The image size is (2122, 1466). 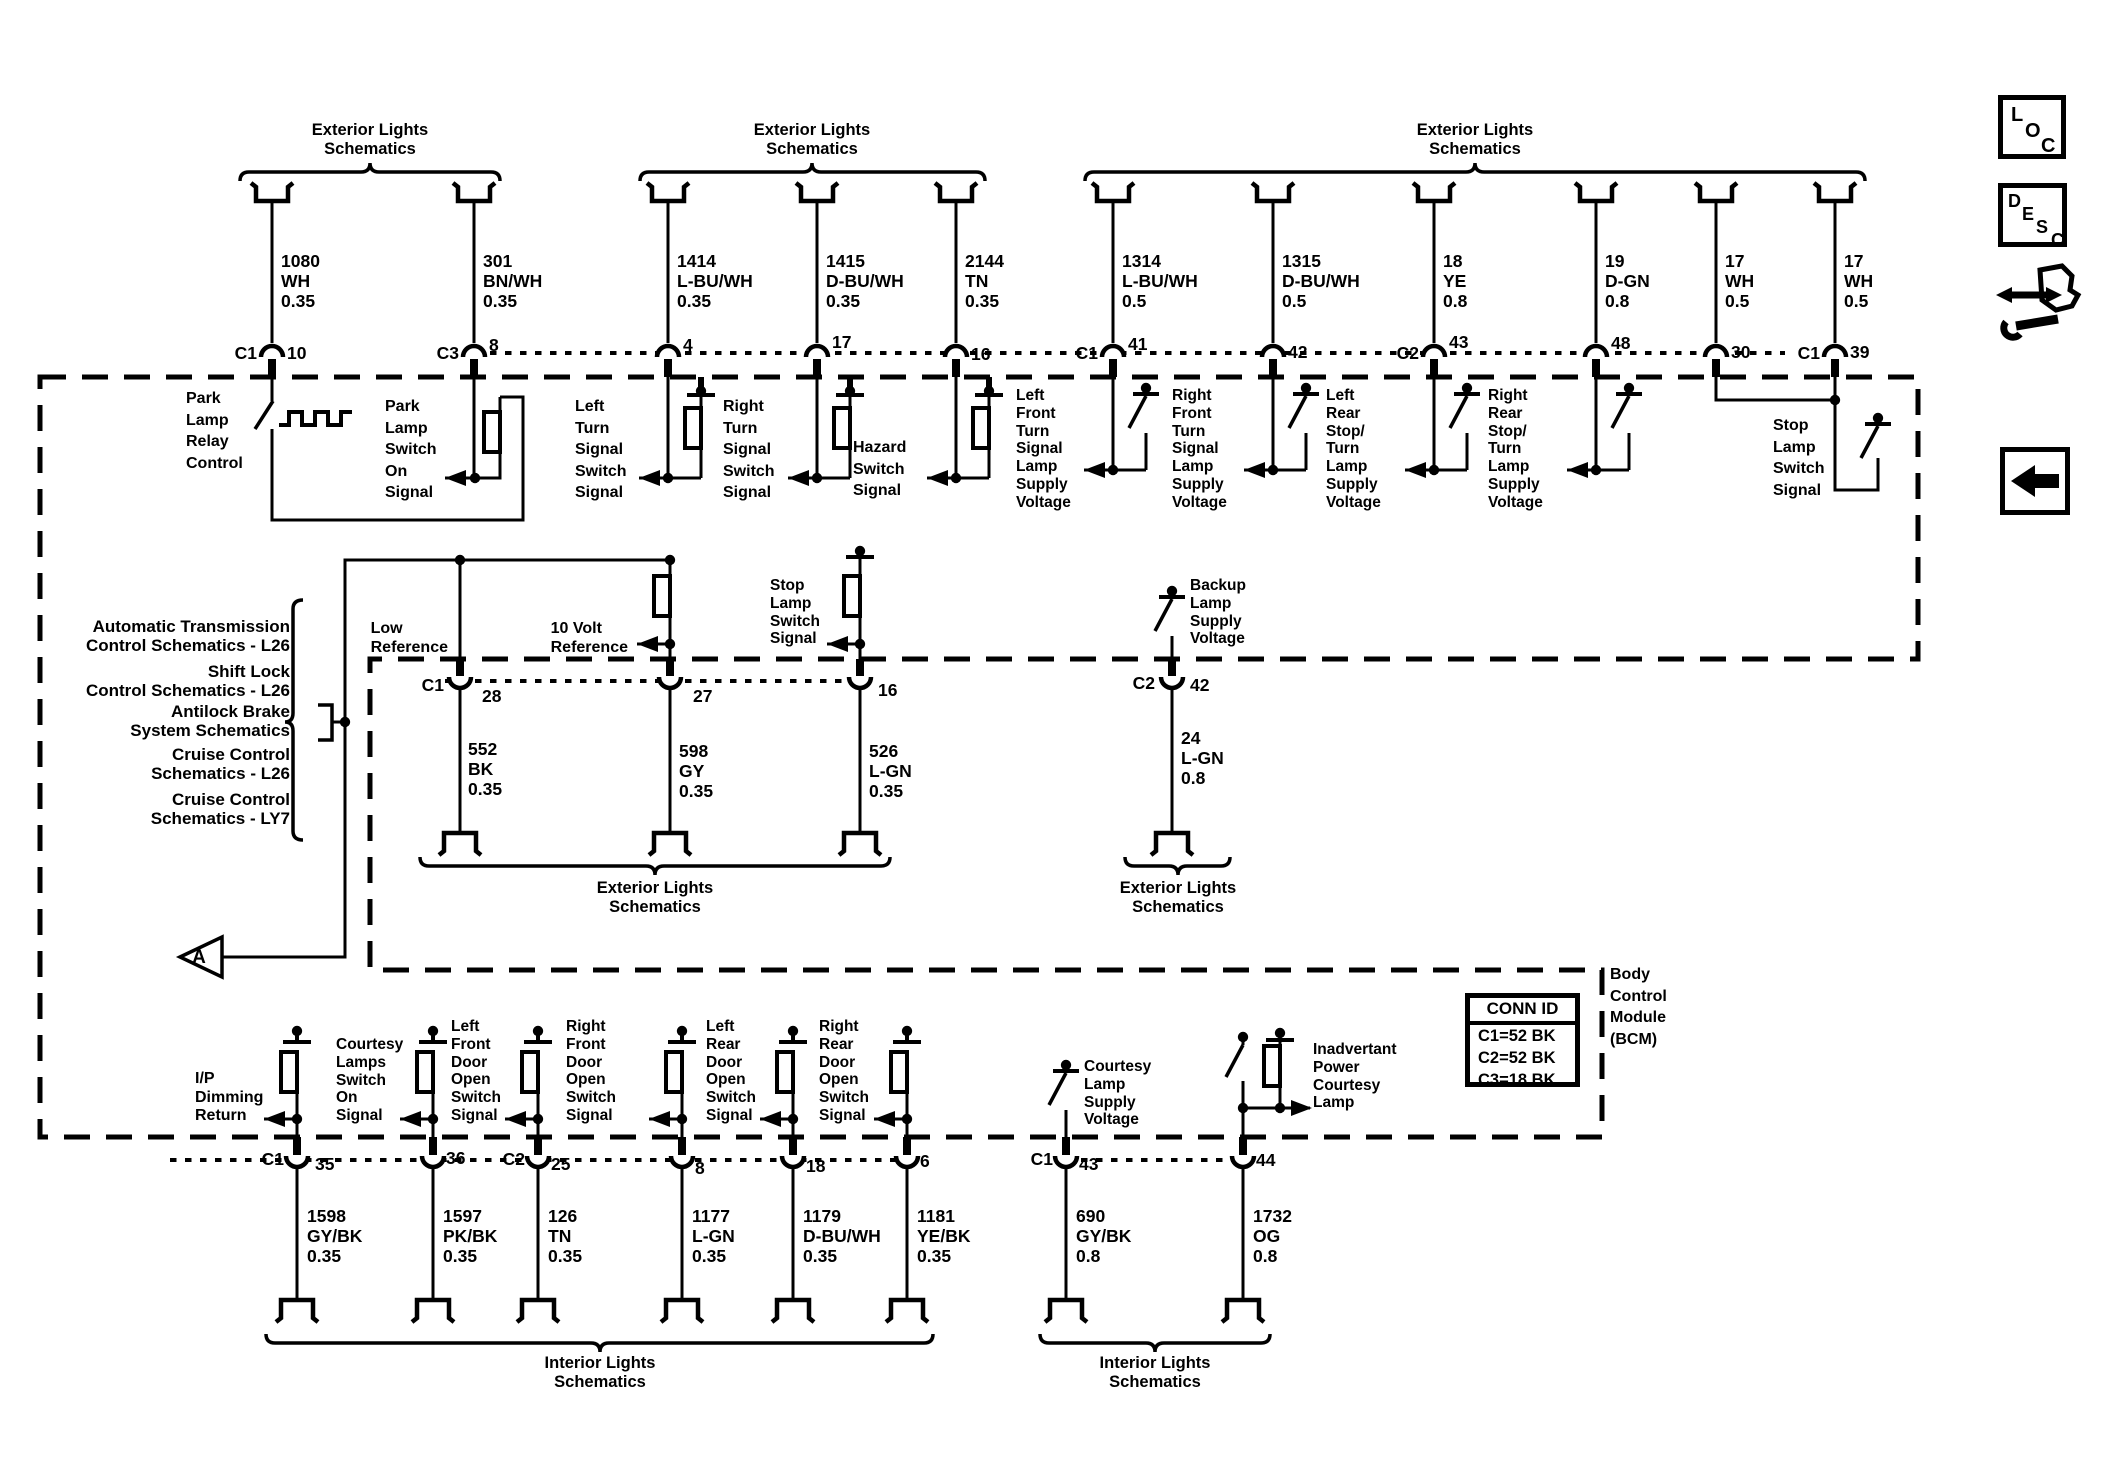 I want to click on lbl-bottom_wires-1-circuit: 1597, so click(x=462, y=1216).